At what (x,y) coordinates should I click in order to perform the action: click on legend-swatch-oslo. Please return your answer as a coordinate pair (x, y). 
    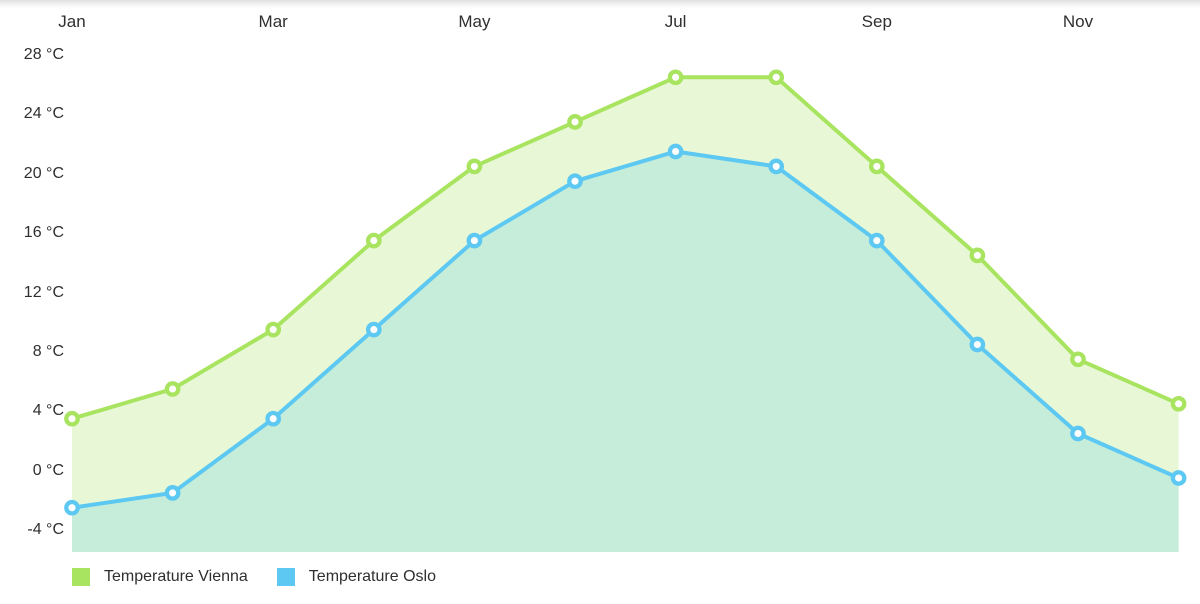
    Looking at the image, I should click on (285, 576).